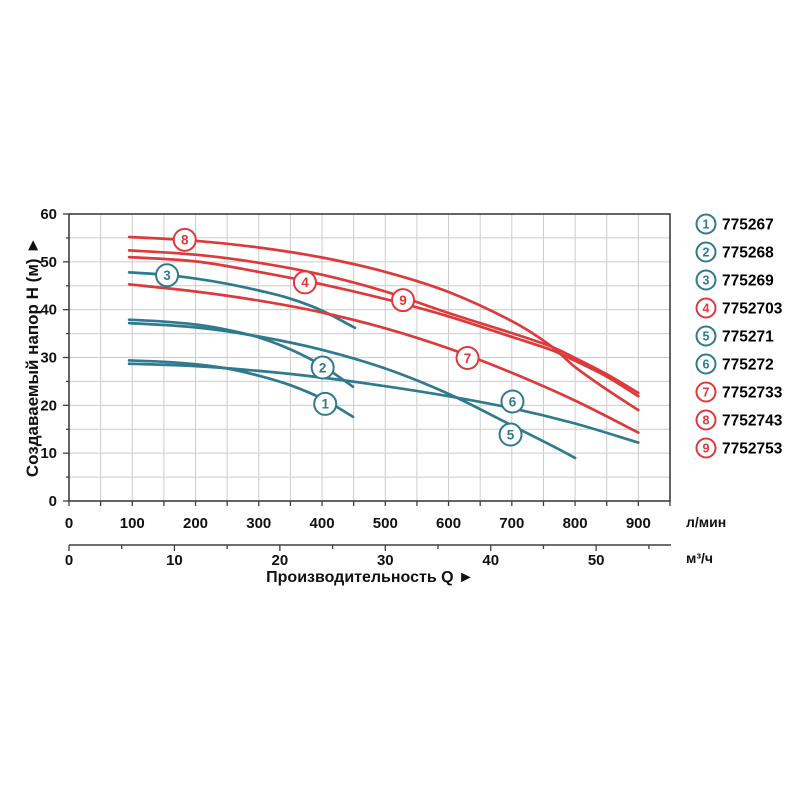 The height and width of the screenshot is (800, 800). I want to click on curve-label-7: 7, so click(467, 357).